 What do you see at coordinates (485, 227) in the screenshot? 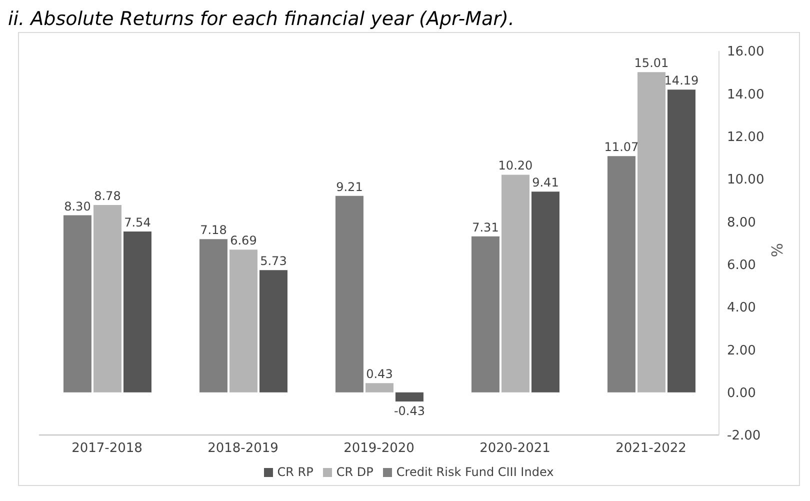
I see `data-label: 7.31` at bounding box center [485, 227].